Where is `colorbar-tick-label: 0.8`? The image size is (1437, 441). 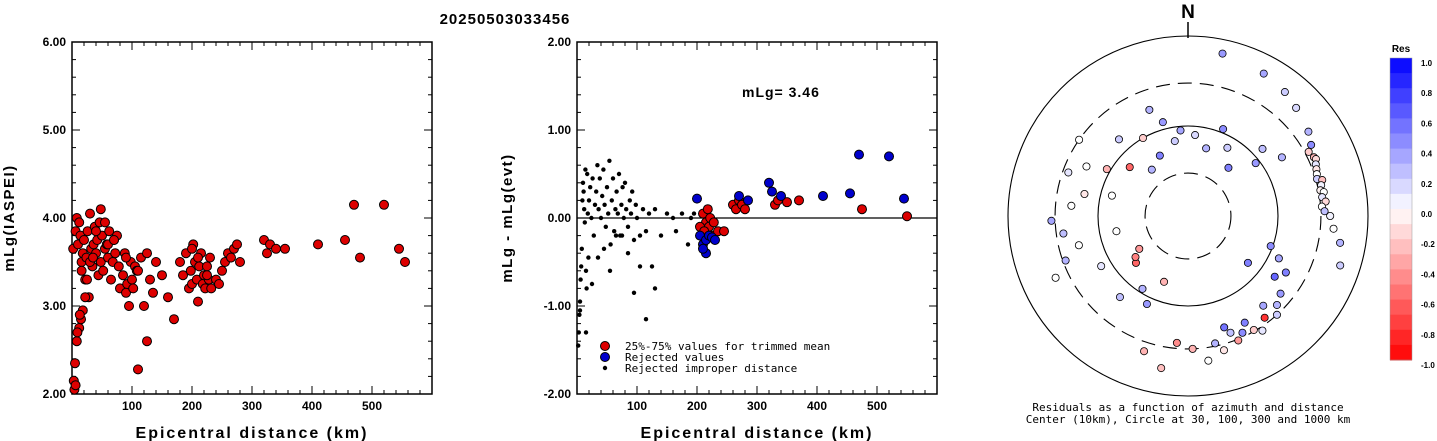 colorbar-tick-label: 0.8 is located at coordinates (1427, 93).